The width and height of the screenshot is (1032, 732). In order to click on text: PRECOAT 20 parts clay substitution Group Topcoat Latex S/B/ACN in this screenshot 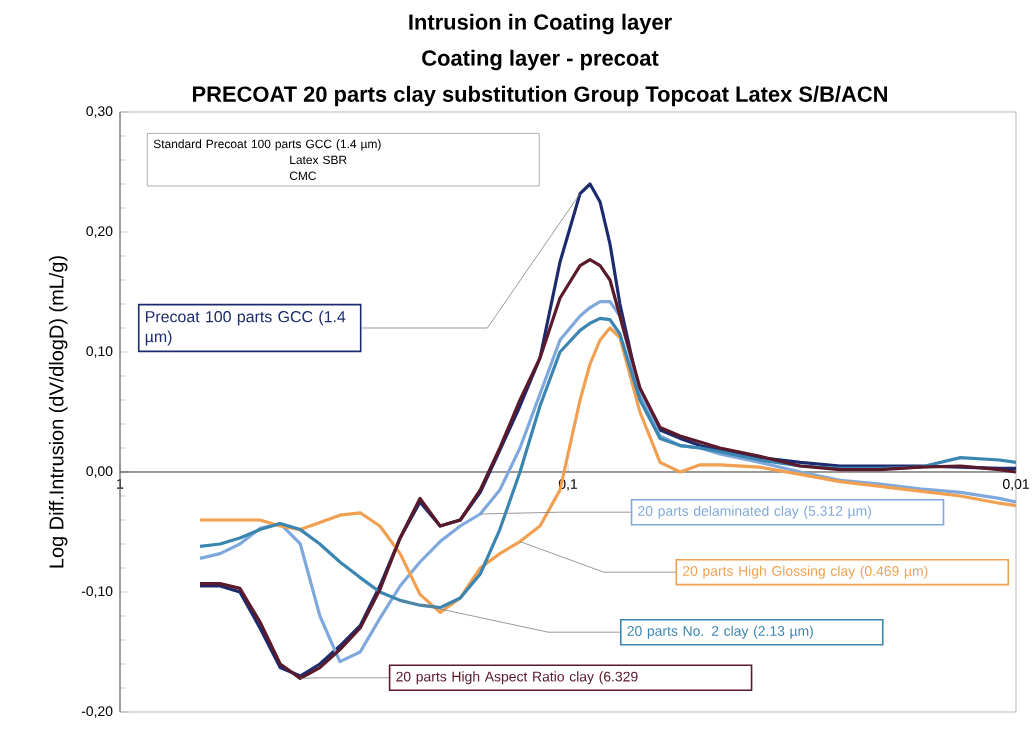, I will do `click(540, 96)`.